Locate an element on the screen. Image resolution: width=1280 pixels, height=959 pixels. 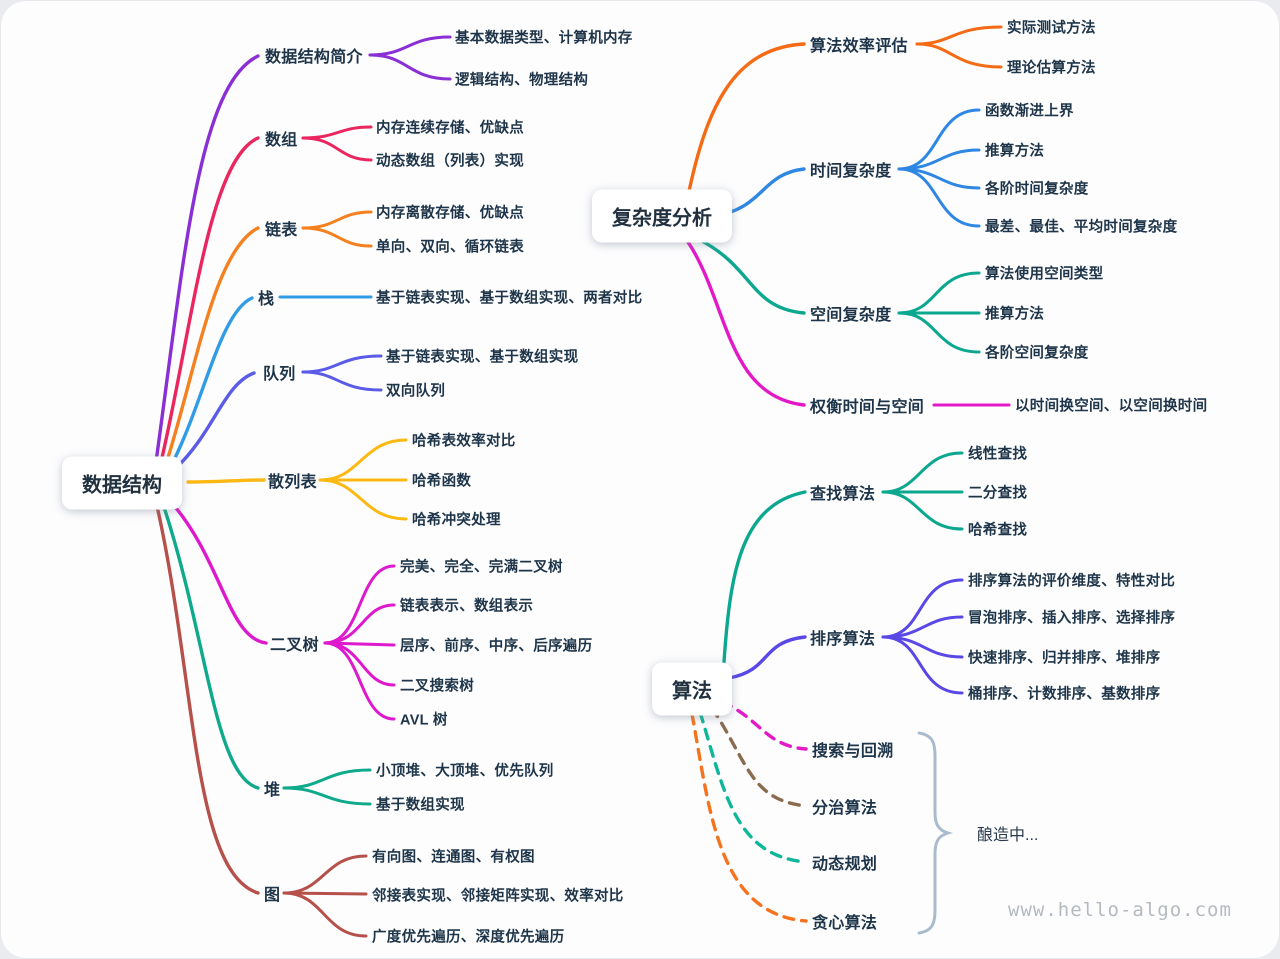
leaf-node: 邻接表实现、邻接矩阵实现、效率对比 is located at coordinates (498, 896).